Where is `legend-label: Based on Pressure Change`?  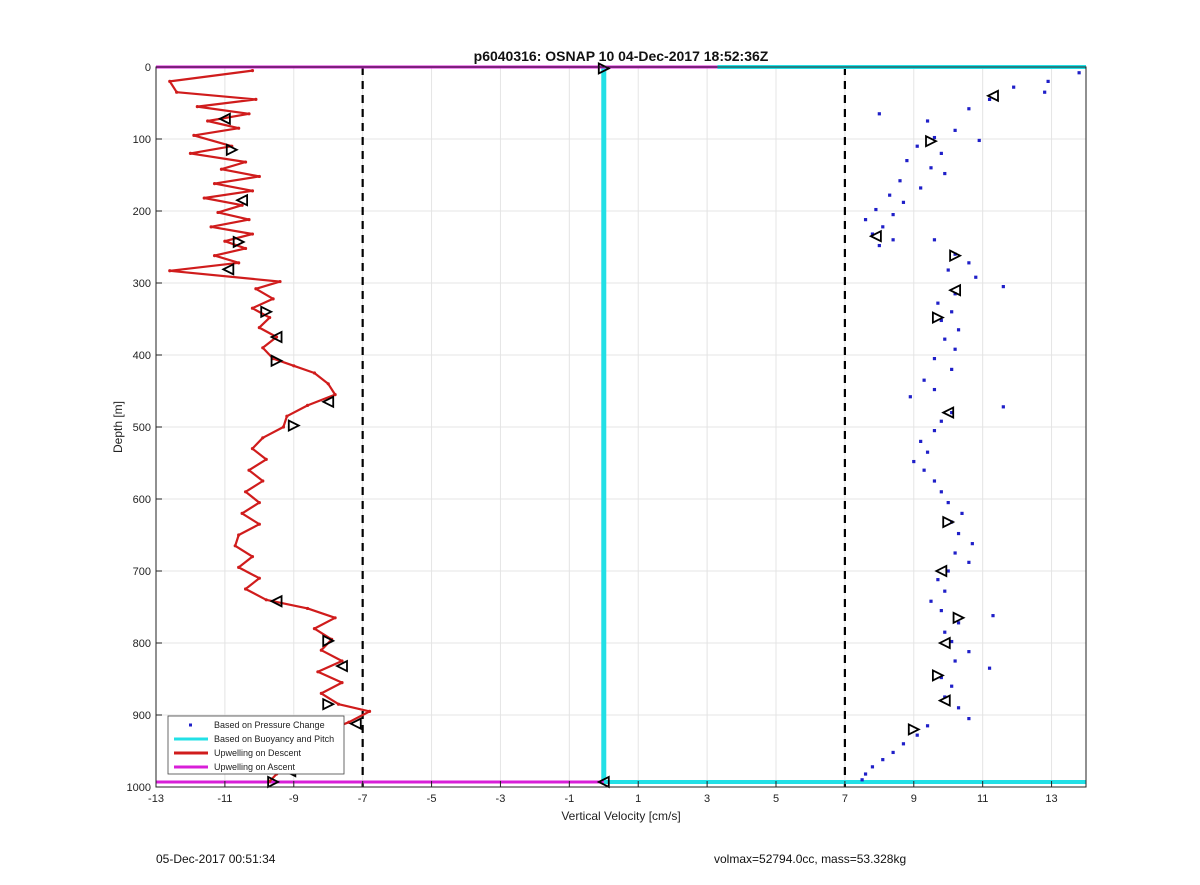 legend-label: Based on Pressure Change is located at coordinates (269, 725).